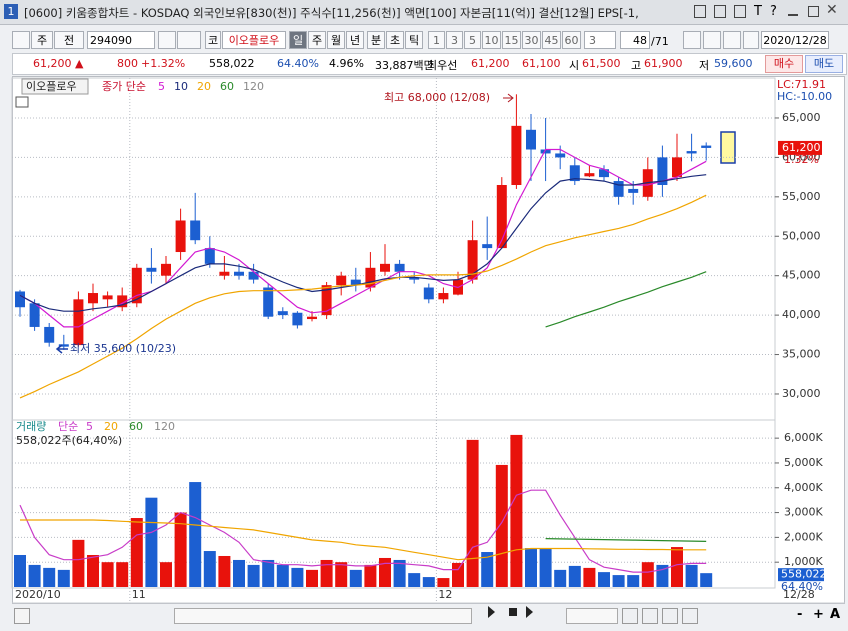 This screenshot has width=848, height=631. What do you see at coordinates (784, 64) in the screenshot?
I see `buy-button: 매수` at bounding box center [784, 64].